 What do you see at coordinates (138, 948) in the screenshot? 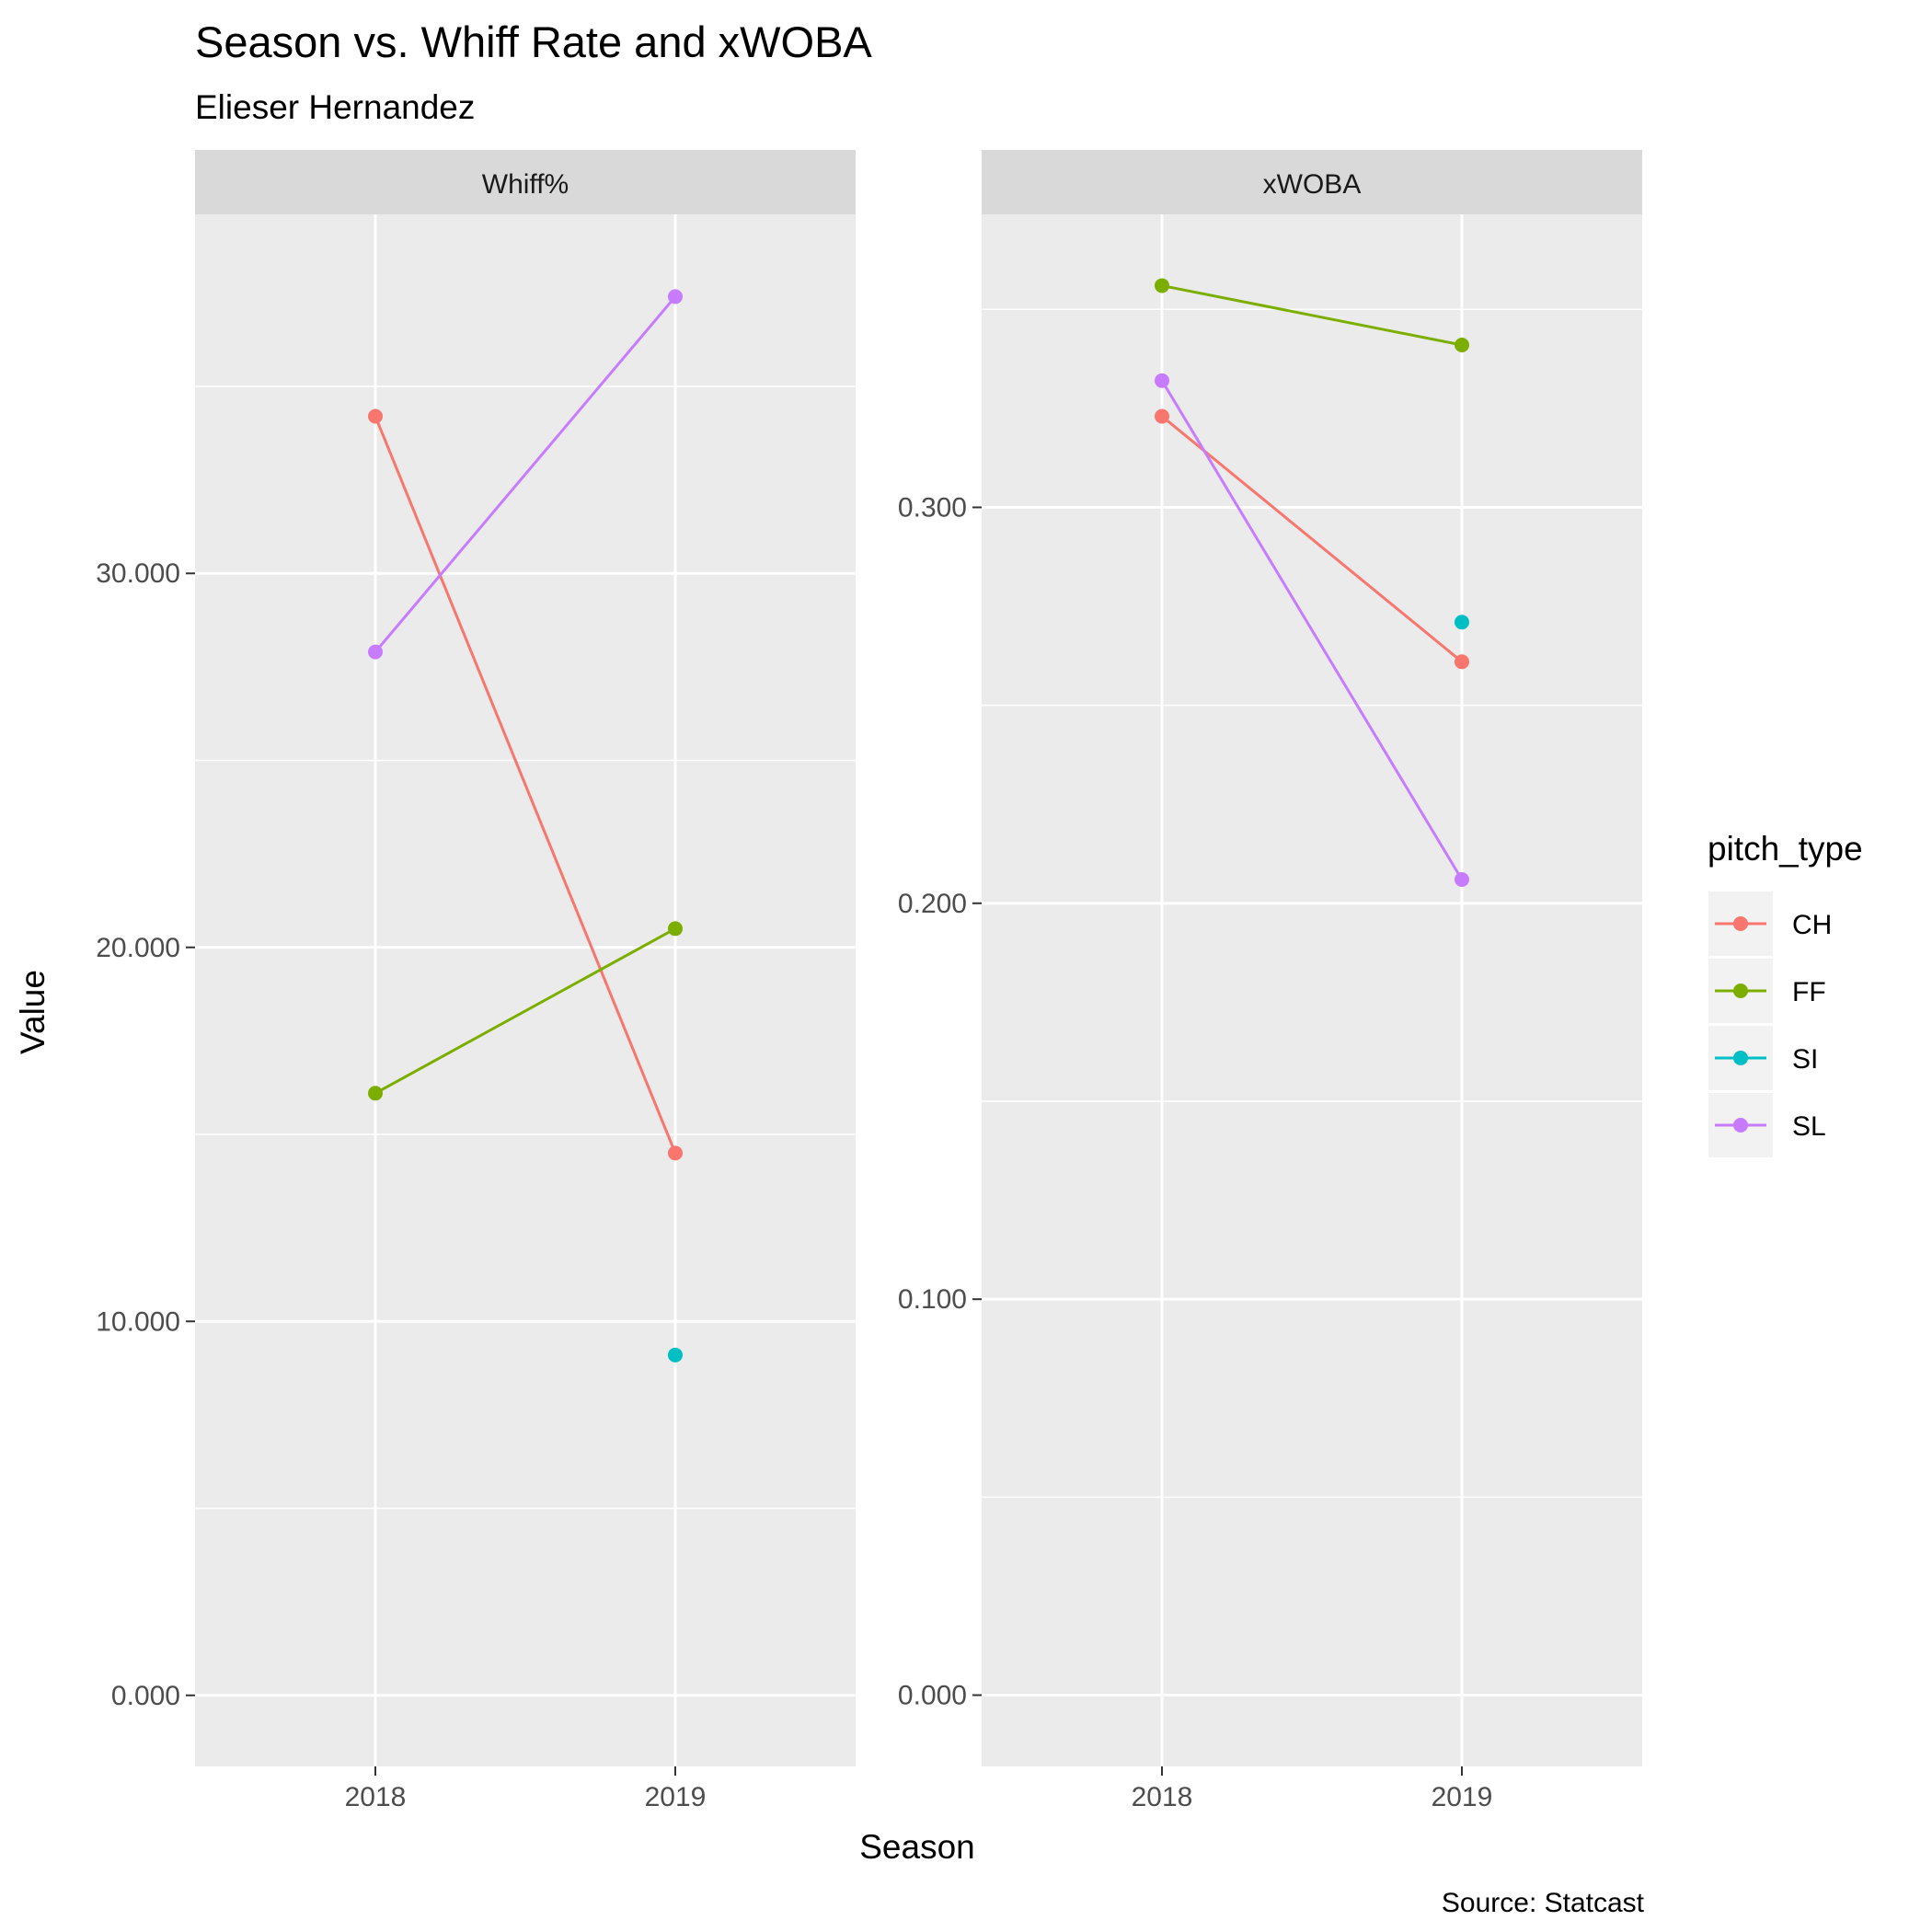
I see `y-tick-label: 20.000` at bounding box center [138, 948].